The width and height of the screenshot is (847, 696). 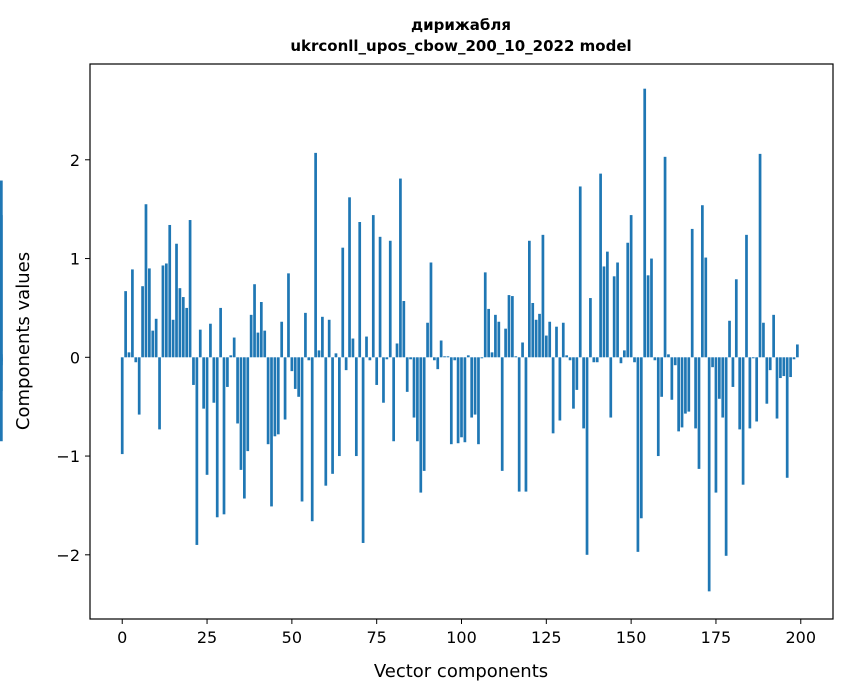 I want to click on x-tick-label-50: 50, so click(x=292, y=637).